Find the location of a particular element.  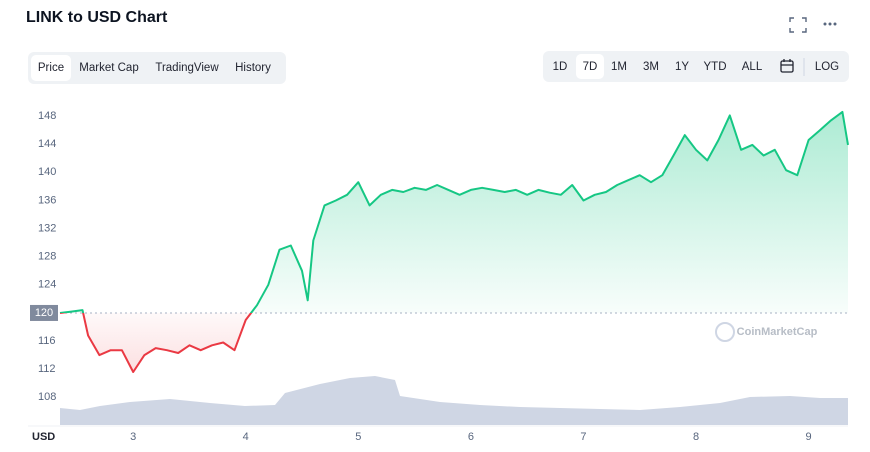

y-tick-label: 140 is located at coordinates (47, 172).